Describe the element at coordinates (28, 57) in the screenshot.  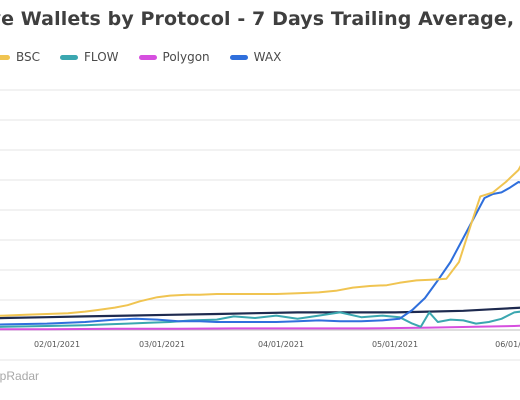
I see `legend-label: BSC` at that location.